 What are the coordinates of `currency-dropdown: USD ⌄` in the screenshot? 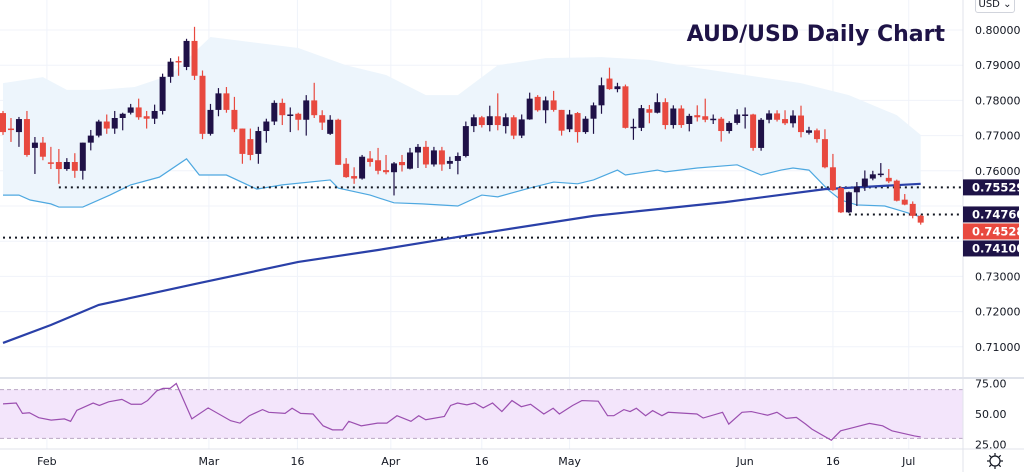 It's located at (995, 6).